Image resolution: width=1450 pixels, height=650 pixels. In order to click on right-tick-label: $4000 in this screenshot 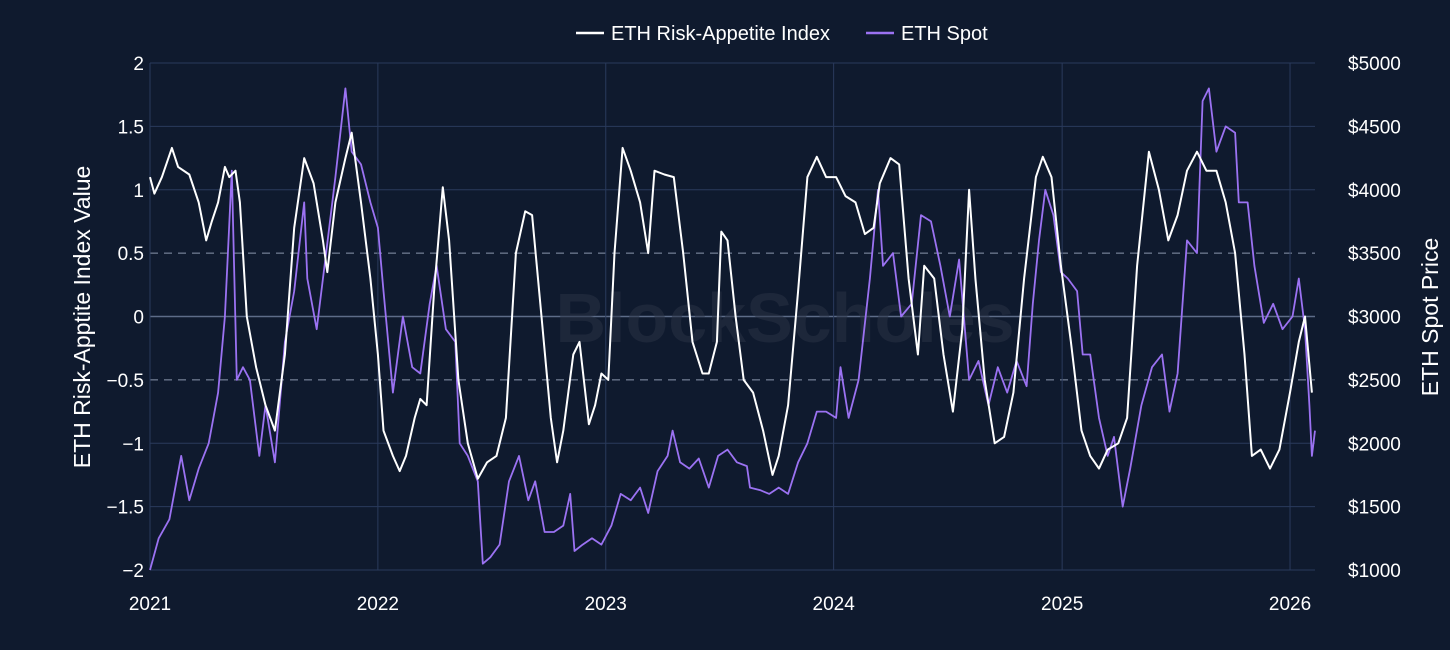, I will do `click(1374, 191)`.